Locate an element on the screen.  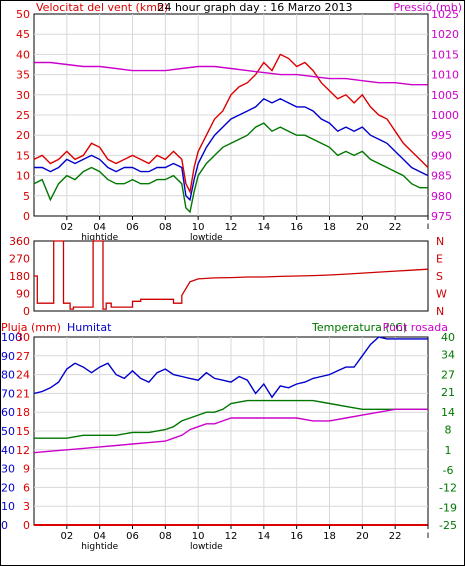
climate-panel-xtick-label: 14 is located at coordinates (263, 536).